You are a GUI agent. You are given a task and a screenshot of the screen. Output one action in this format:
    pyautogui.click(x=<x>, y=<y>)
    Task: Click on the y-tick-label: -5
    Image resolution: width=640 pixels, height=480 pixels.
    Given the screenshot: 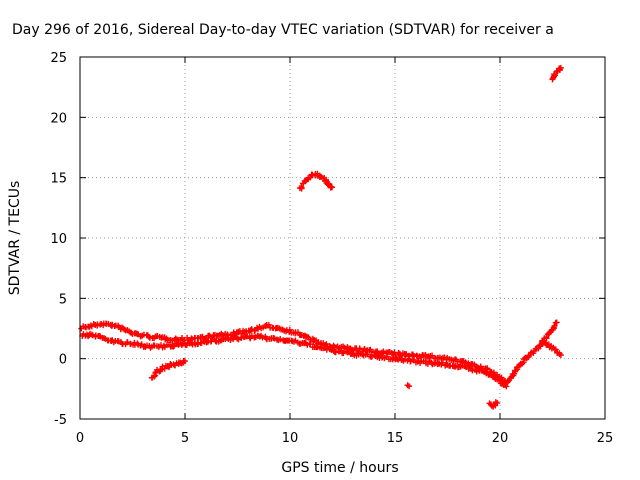 What is the action you would take?
    pyautogui.click(x=60, y=420)
    